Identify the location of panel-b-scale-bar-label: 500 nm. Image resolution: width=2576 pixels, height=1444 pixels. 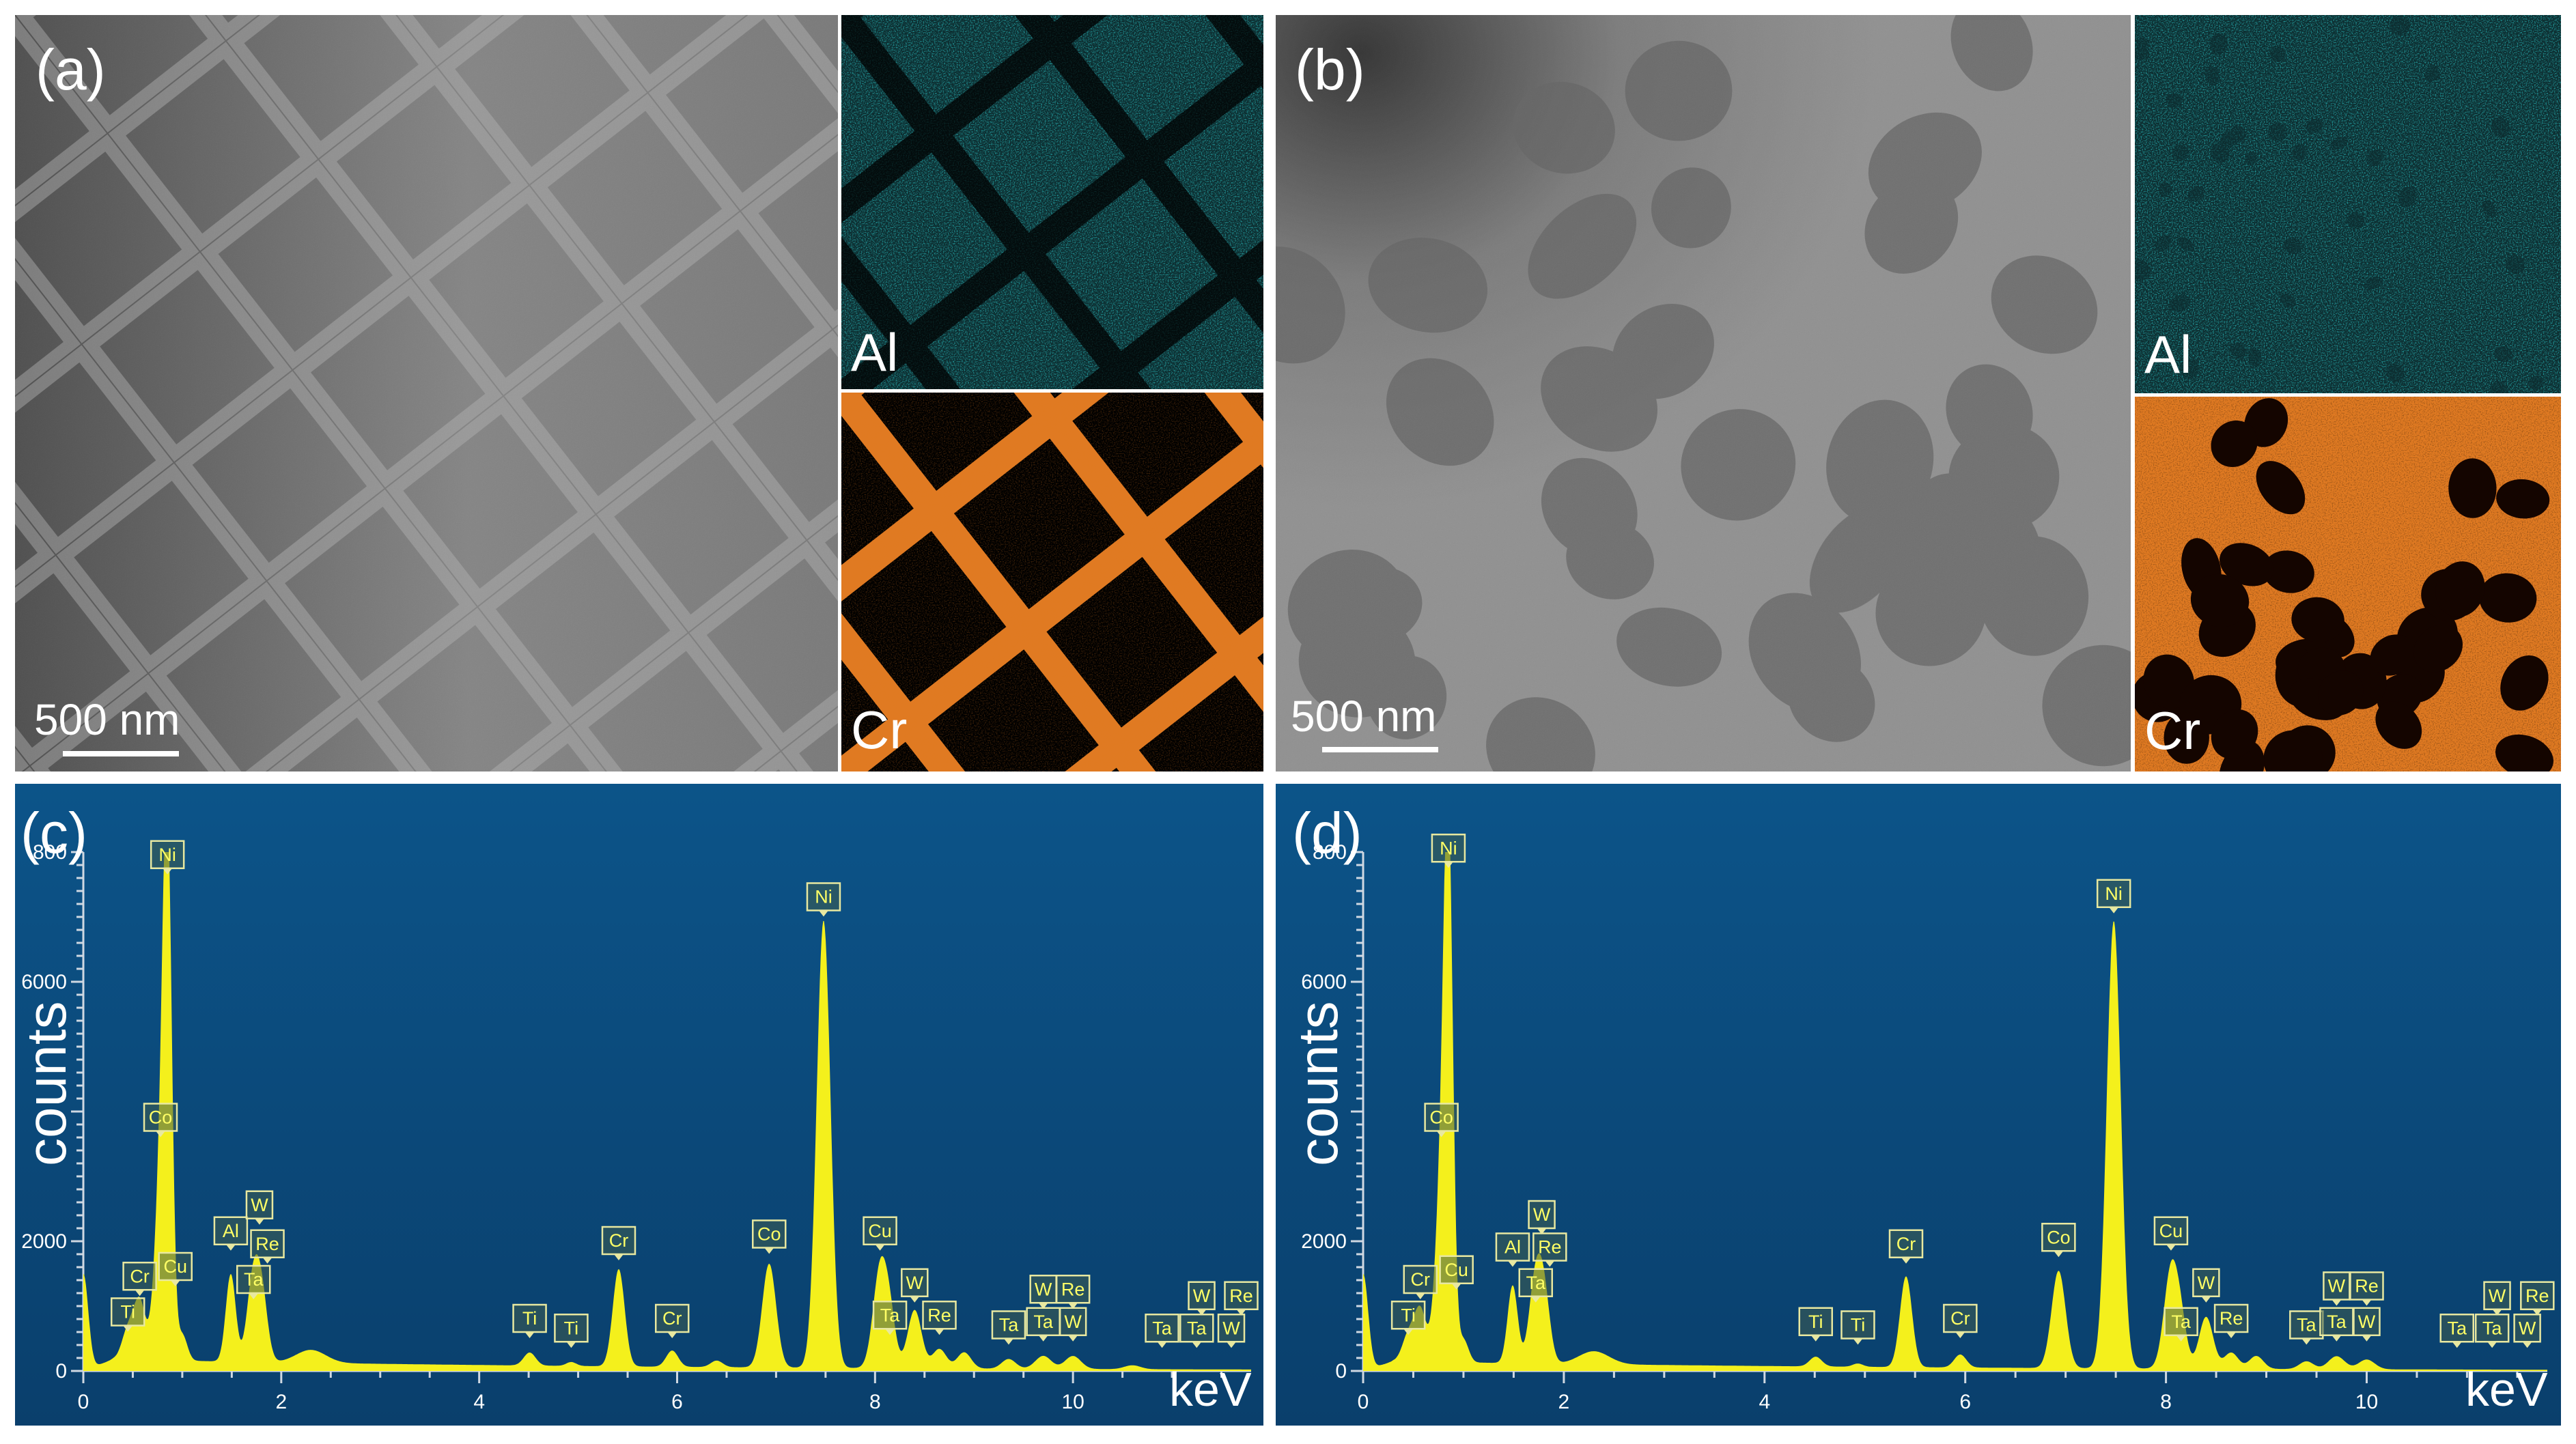
(1364, 716).